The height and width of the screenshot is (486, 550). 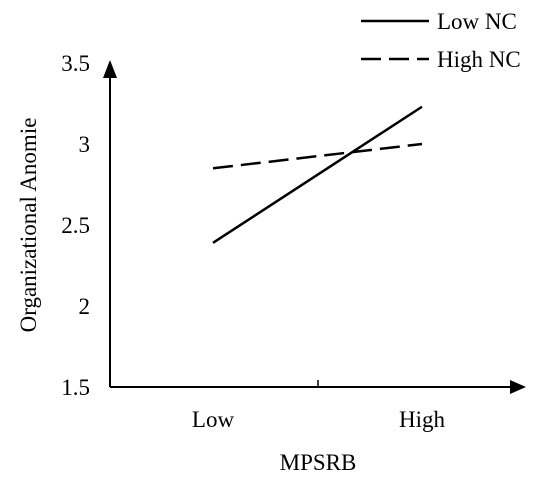 What do you see at coordinates (319, 419) in the screenshot?
I see `x-tick-group: Low High` at bounding box center [319, 419].